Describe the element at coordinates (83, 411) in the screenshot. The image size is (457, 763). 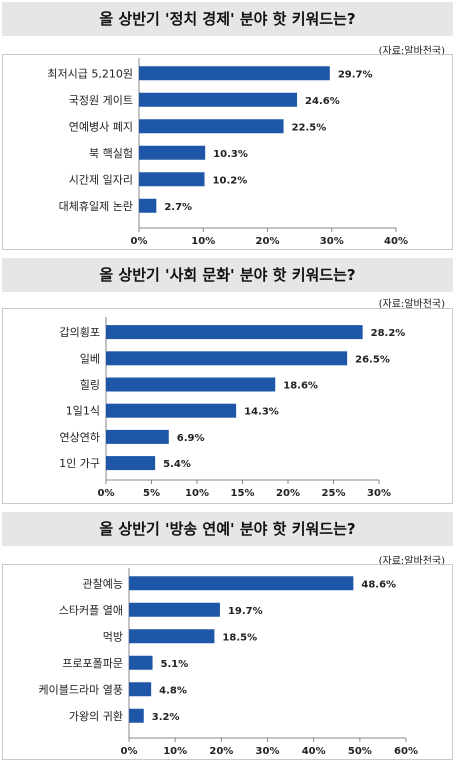
I see `category-label: 1일1식` at that location.